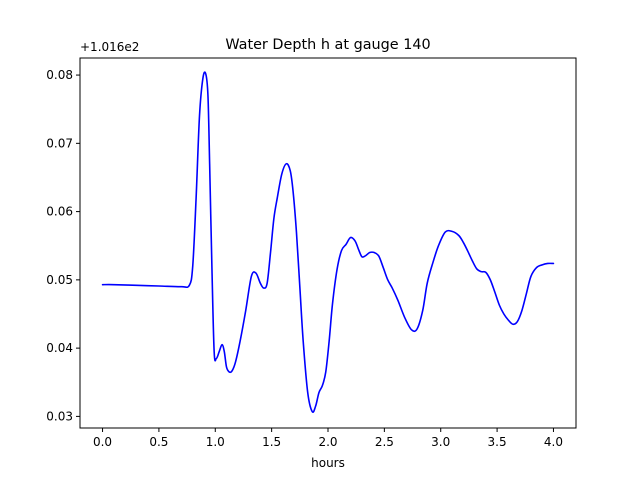 This screenshot has height=480, width=640. I want to click on y-tick-label: 0.07, so click(59, 143).